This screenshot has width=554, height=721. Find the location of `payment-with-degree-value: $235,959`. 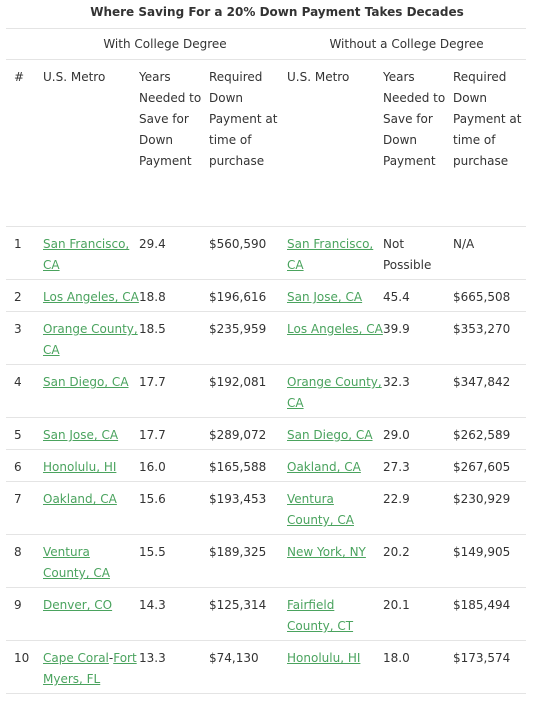

payment-with-degree-value: $235,959 is located at coordinates (238, 329).